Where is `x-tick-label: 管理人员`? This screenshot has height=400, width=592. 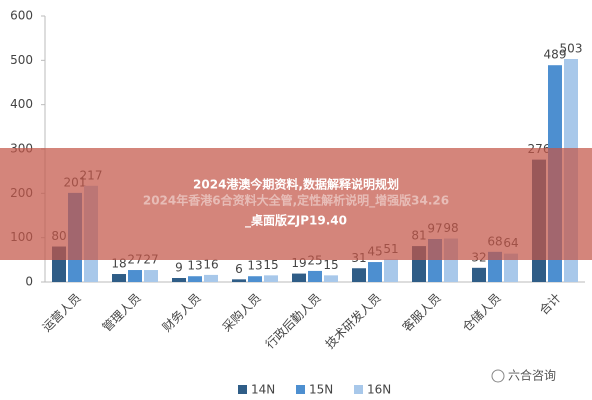 x-tick-label: 管理人员 is located at coordinates (121, 312).